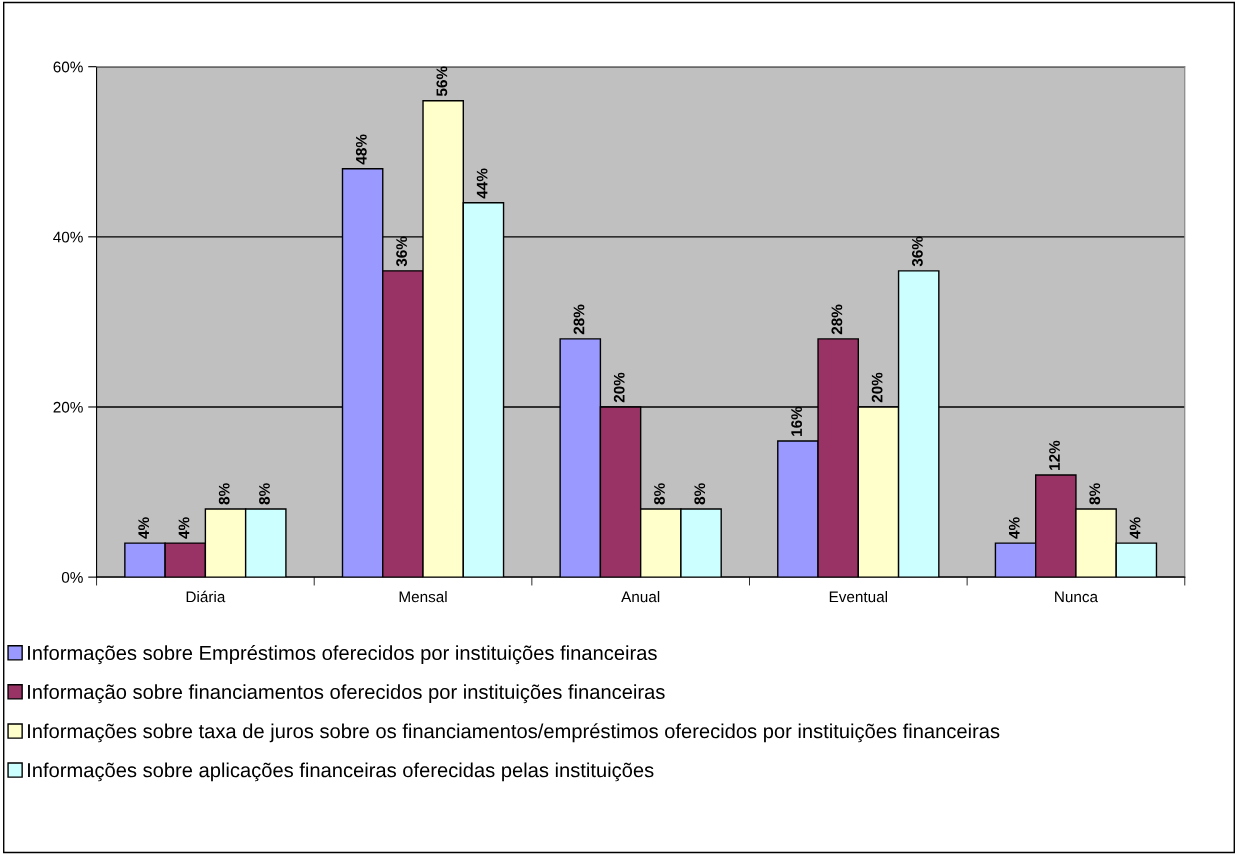 The image size is (1238, 855). Describe the element at coordinates (68, 237) in the screenshot. I see `y-tick-label: 40%` at that location.